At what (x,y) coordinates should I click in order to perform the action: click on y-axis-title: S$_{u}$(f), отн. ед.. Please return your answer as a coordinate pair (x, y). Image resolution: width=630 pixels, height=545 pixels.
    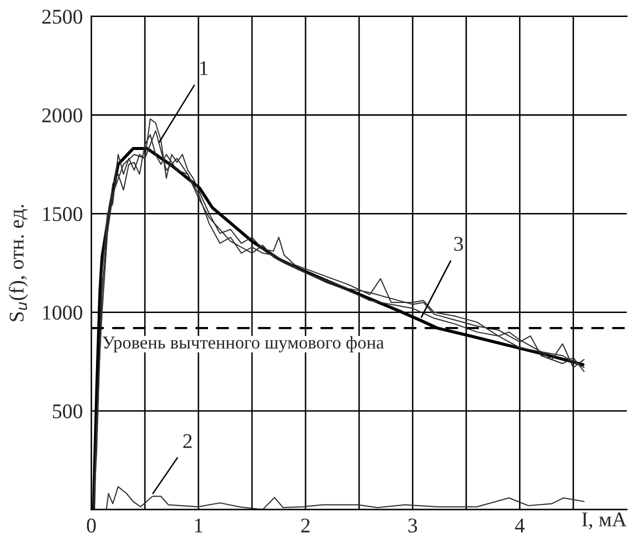
    Looking at the image, I should click on (18, 263).